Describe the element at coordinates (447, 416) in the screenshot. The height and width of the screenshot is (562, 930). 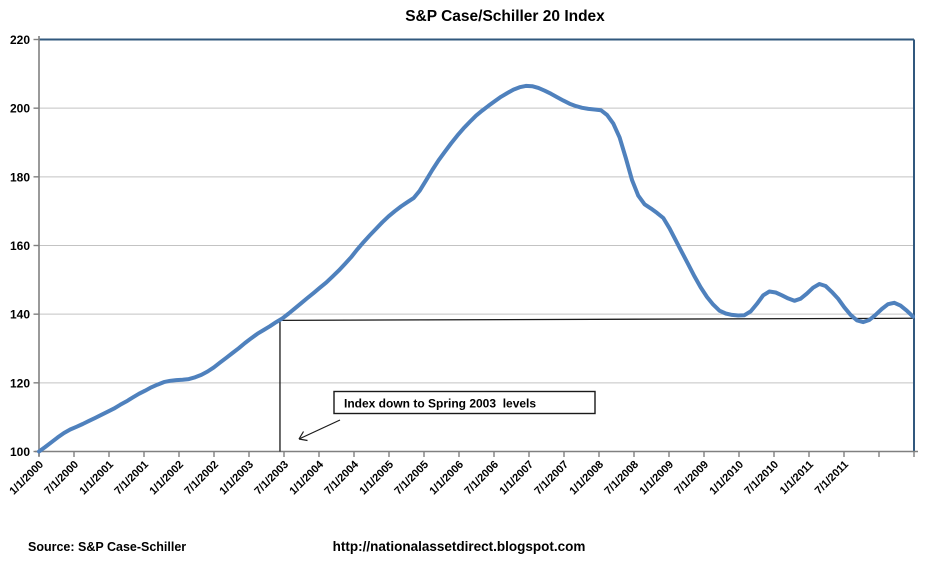
I see `callout: Index down to Spring 2003 levels` at that location.